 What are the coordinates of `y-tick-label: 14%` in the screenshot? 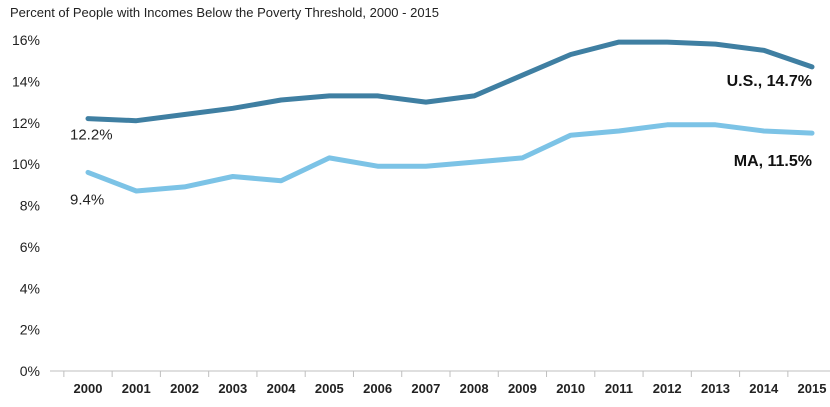 It's located at (26, 81).